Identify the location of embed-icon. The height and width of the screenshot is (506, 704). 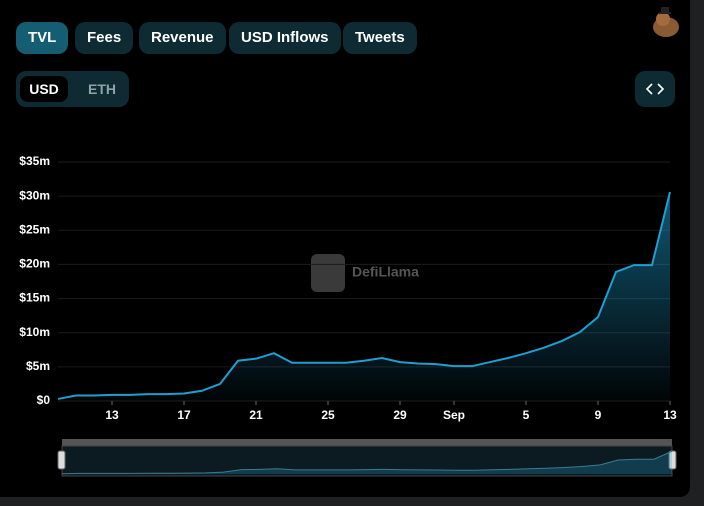
(655, 89).